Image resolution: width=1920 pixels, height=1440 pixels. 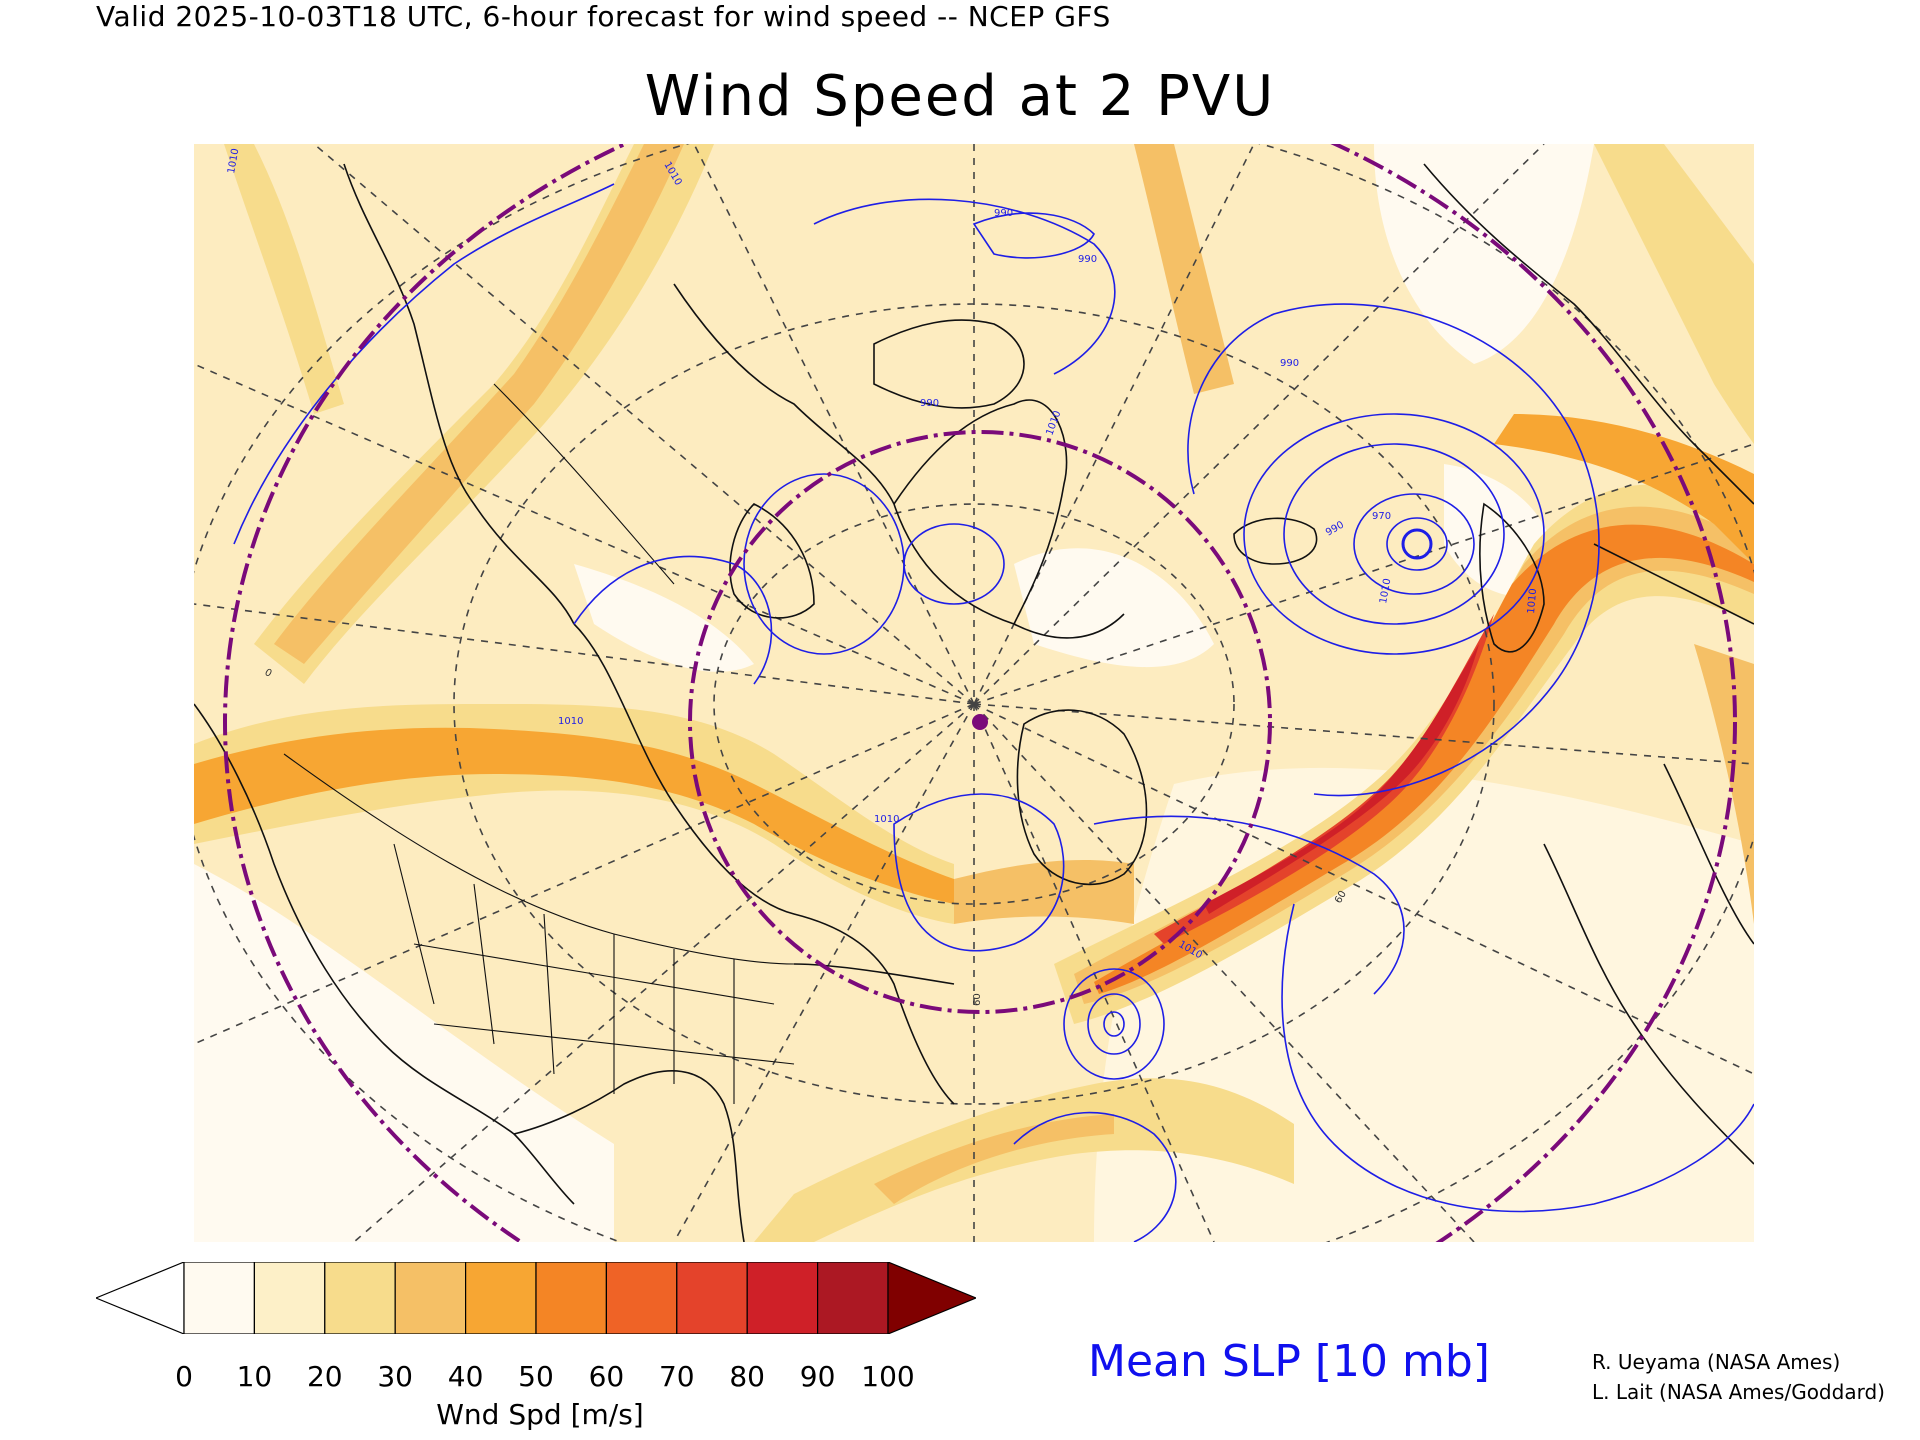 What do you see at coordinates (536, 1376) in the screenshot?
I see `colorbar-tick-label: 50` at bounding box center [536, 1376].